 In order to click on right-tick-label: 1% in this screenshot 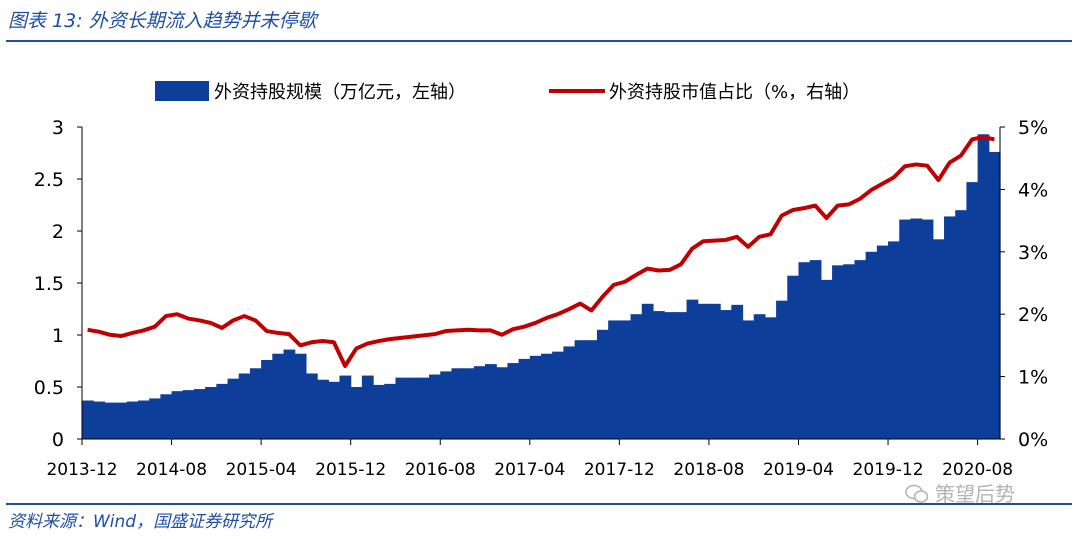, I will do `click(1033, 378)`.